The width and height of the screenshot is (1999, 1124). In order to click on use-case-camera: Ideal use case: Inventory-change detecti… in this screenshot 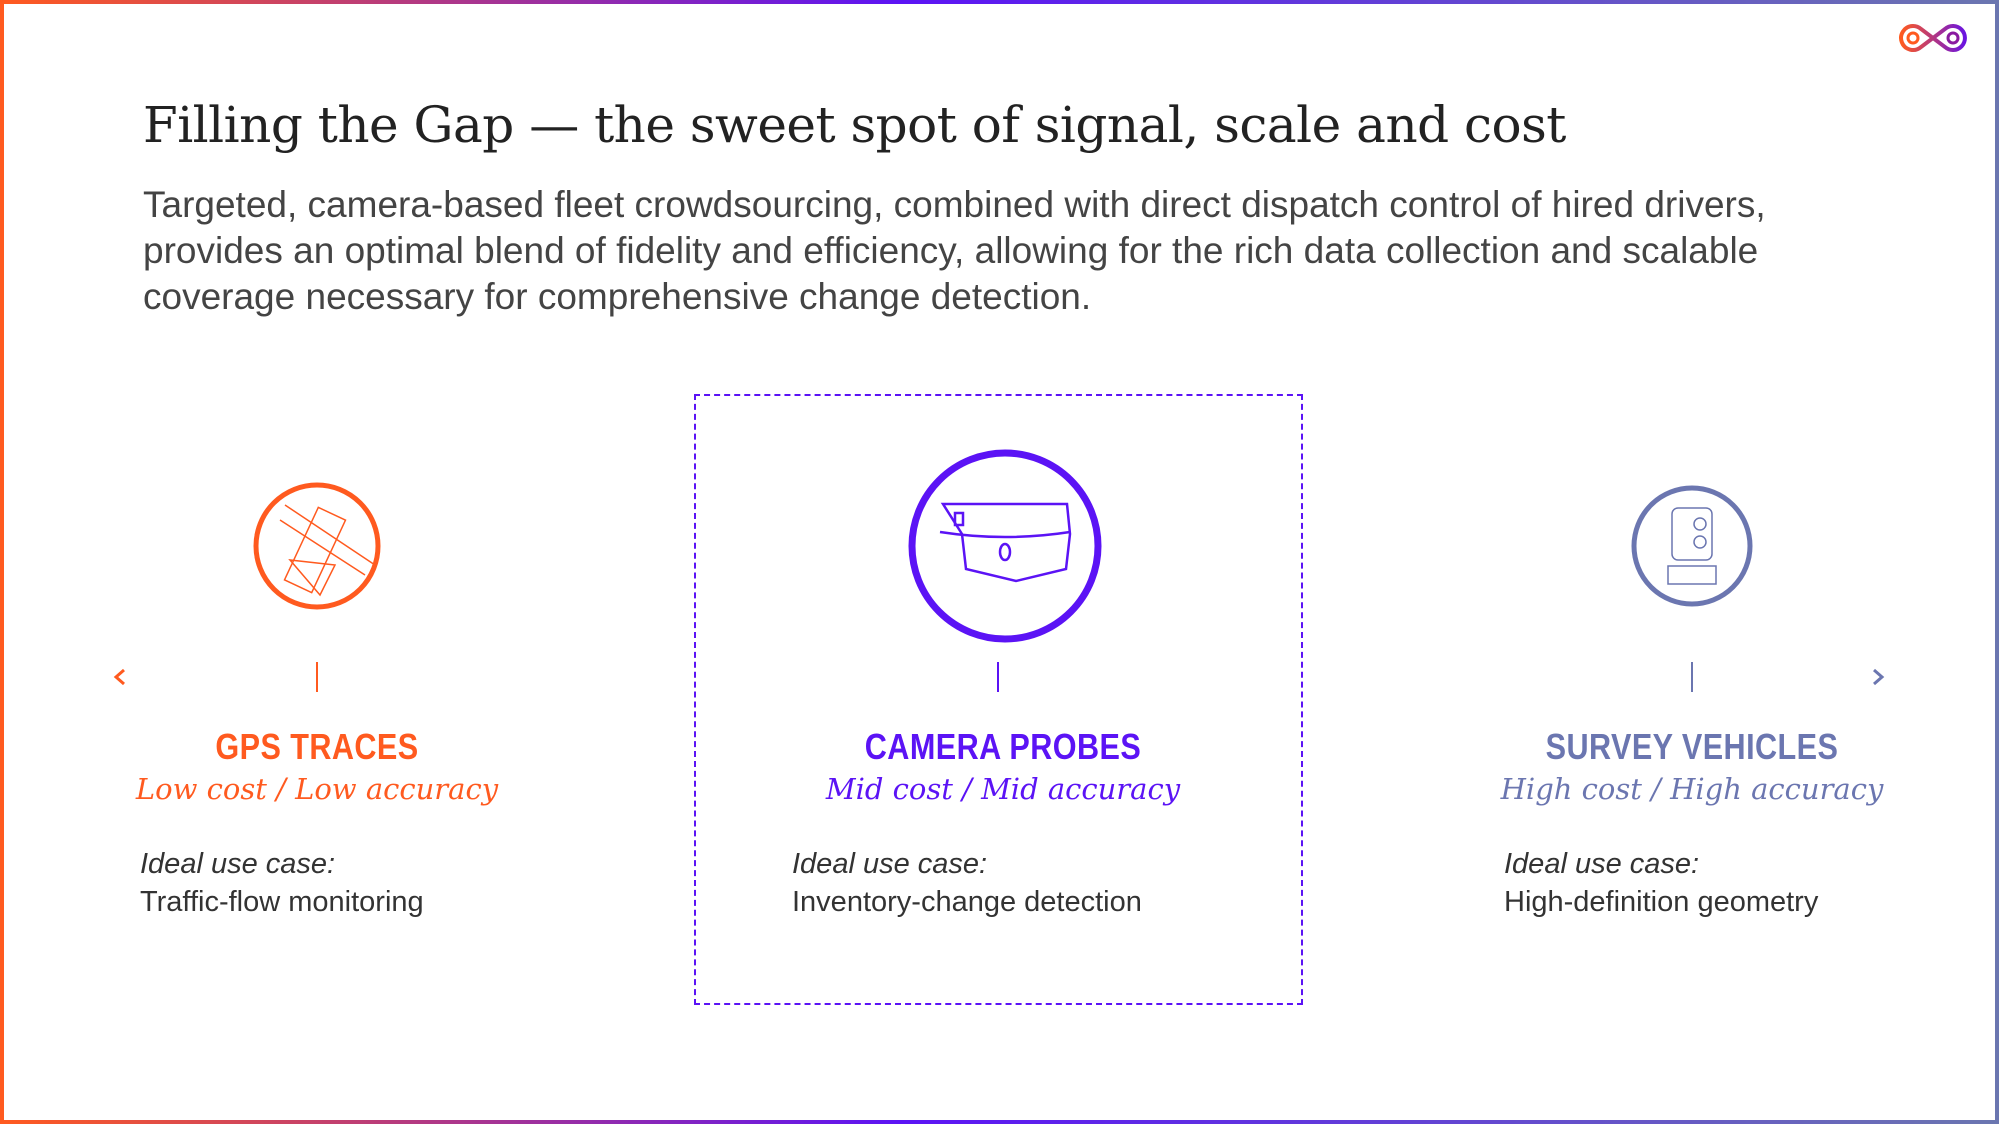, I will do `click(967, 883)`.